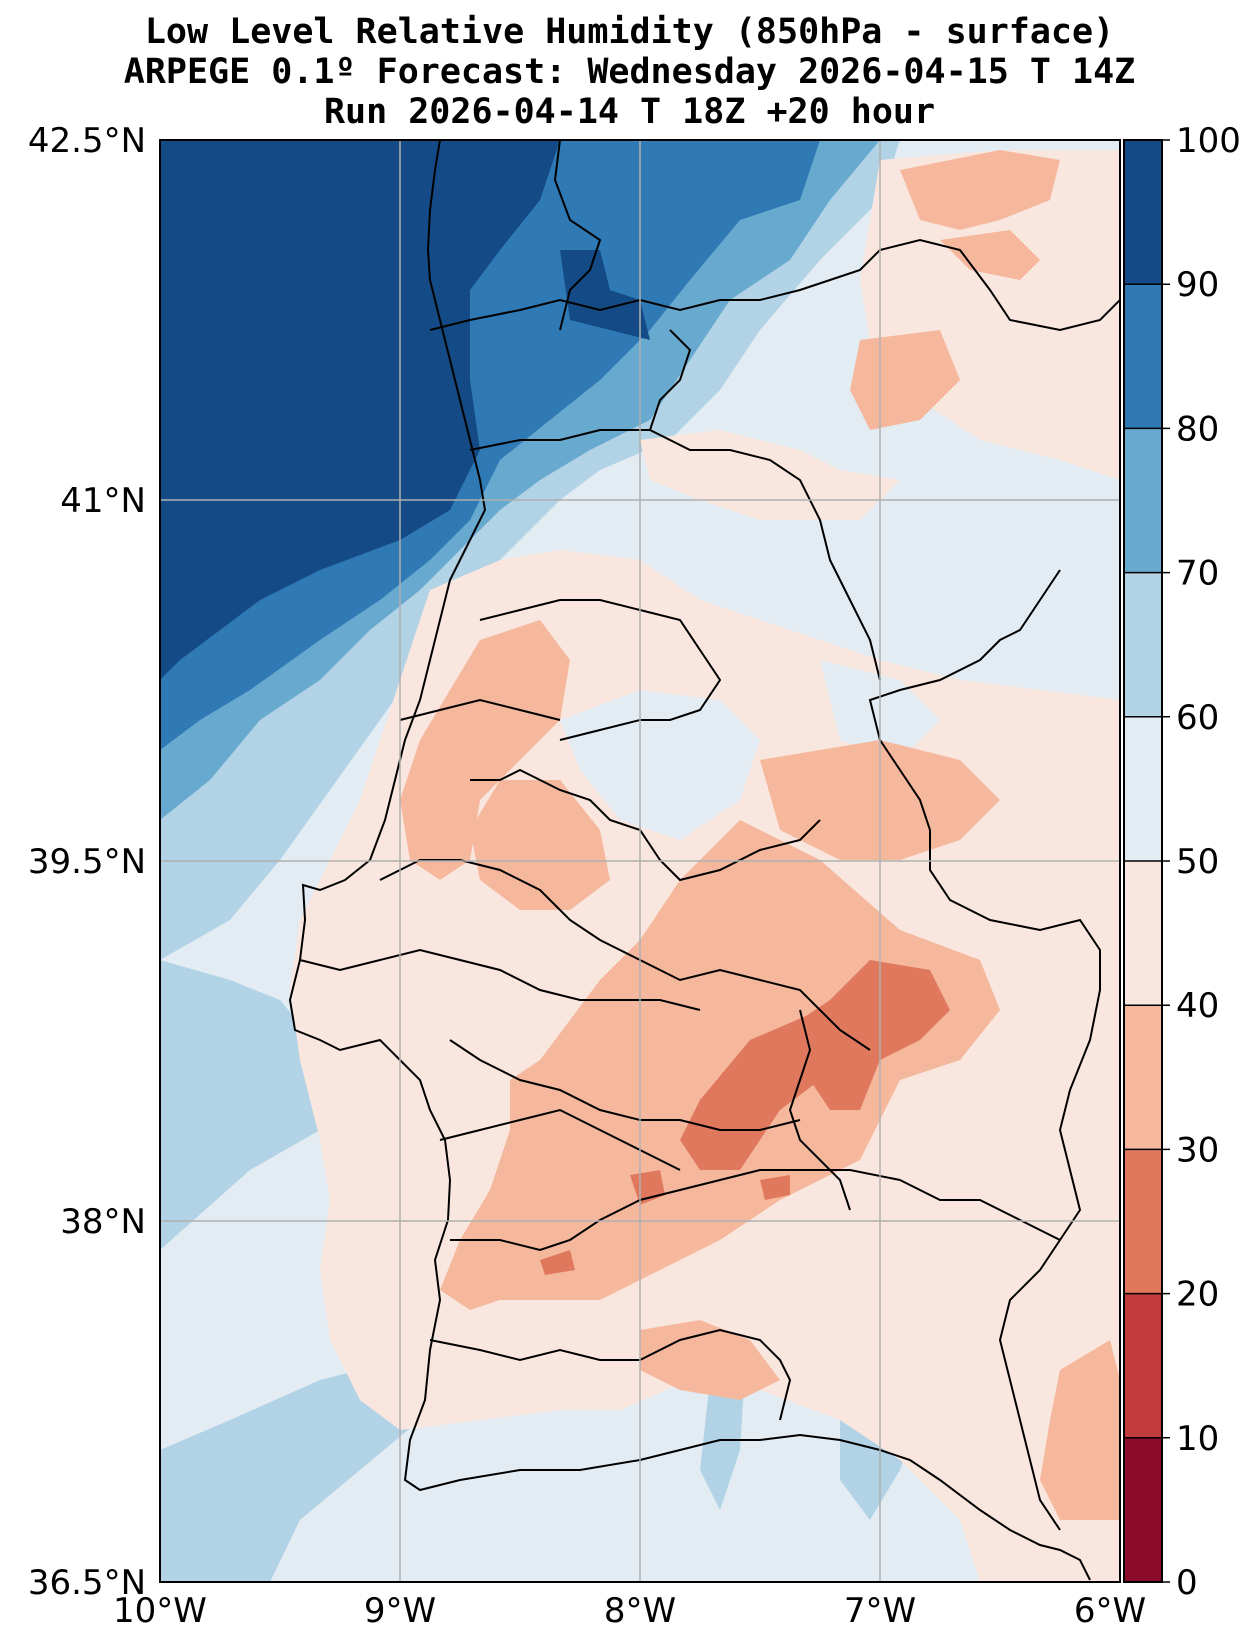 The height and width of the screenshot is (1646, 1259). What do you see at coordinates (1197, 1006) in the screenshot?
I see `colorbar-tick-label: 40` at bounding box center [1197, 1006].